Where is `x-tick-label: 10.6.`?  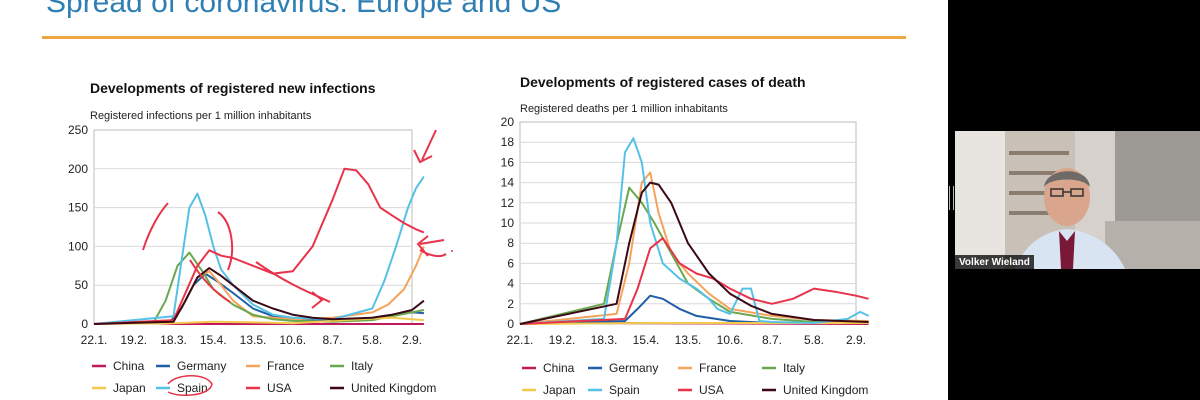 x-tick-label: 10.6. is located at coordinates (292, 340).